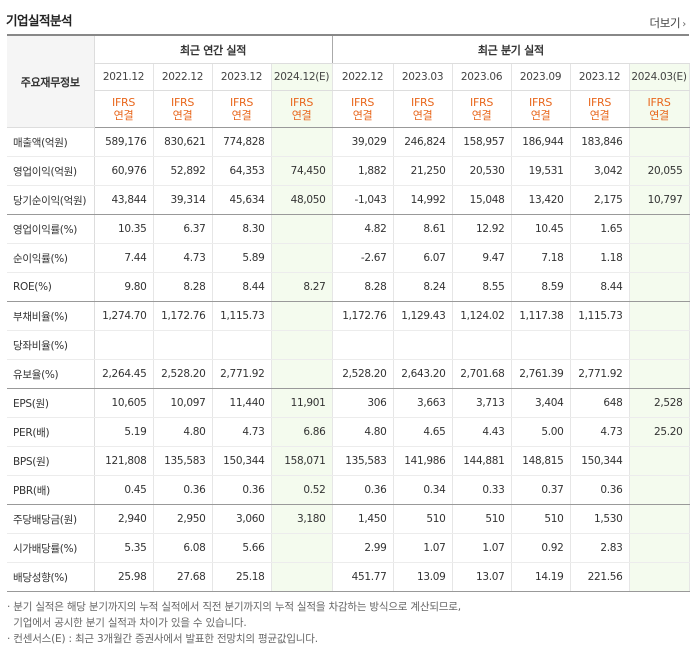 The height and width of the screenshot is (648, 694). Describe the element at coordinates (362, 403) in the screenshot. I see `table-cell: 306` at that location.